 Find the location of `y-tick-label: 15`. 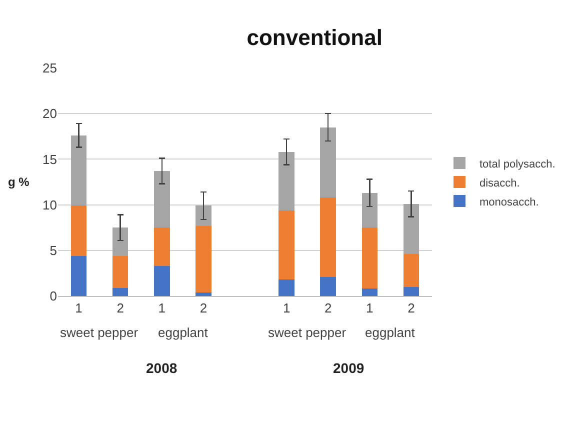

y-tick-label: 15 is located at coordinates (49, 159).